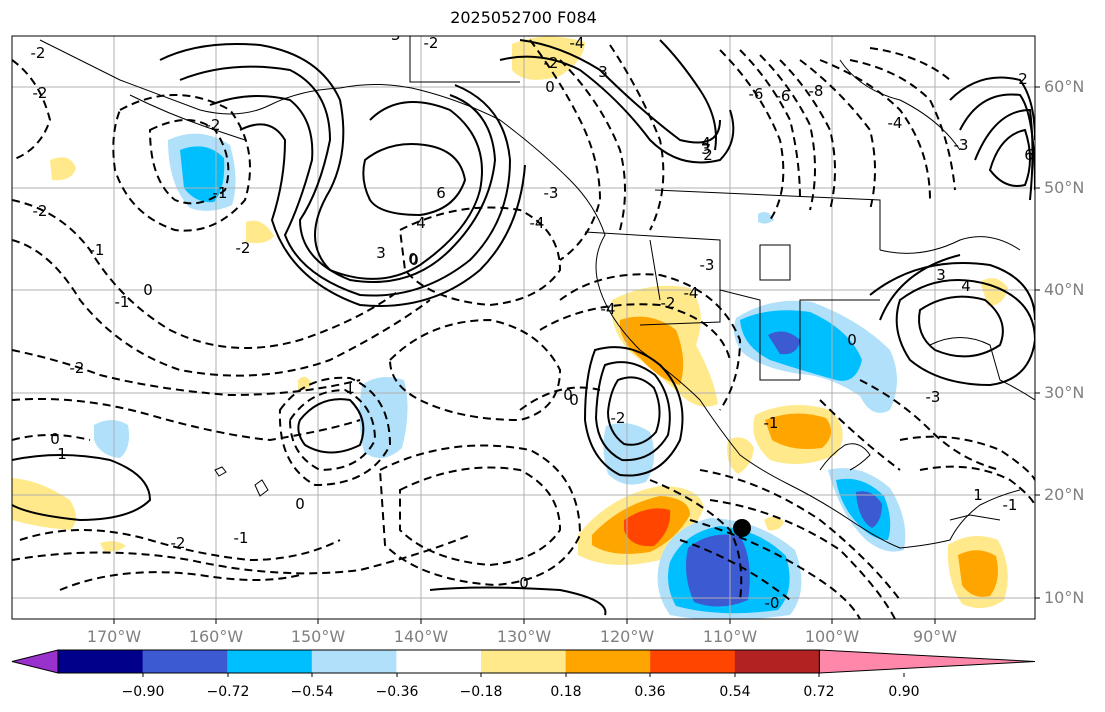 This screenshot has height=712, width=1105. Describe the element at coordinates (819, 692) in the screenshot. I see `colorbar-tick-label: 0.72` at that location.